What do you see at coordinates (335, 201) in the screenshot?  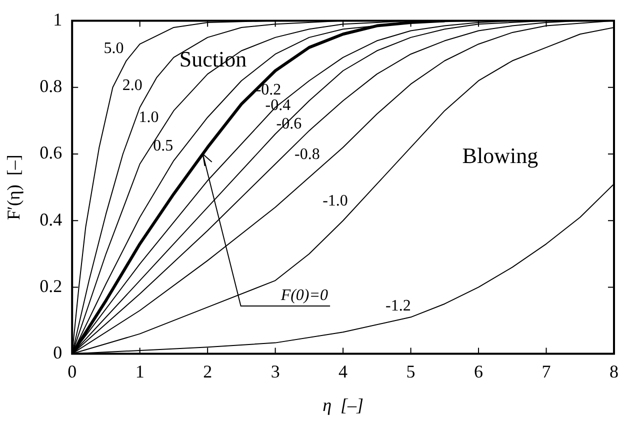 I see `series-label: -1.0` at bounding box center [335, 201].